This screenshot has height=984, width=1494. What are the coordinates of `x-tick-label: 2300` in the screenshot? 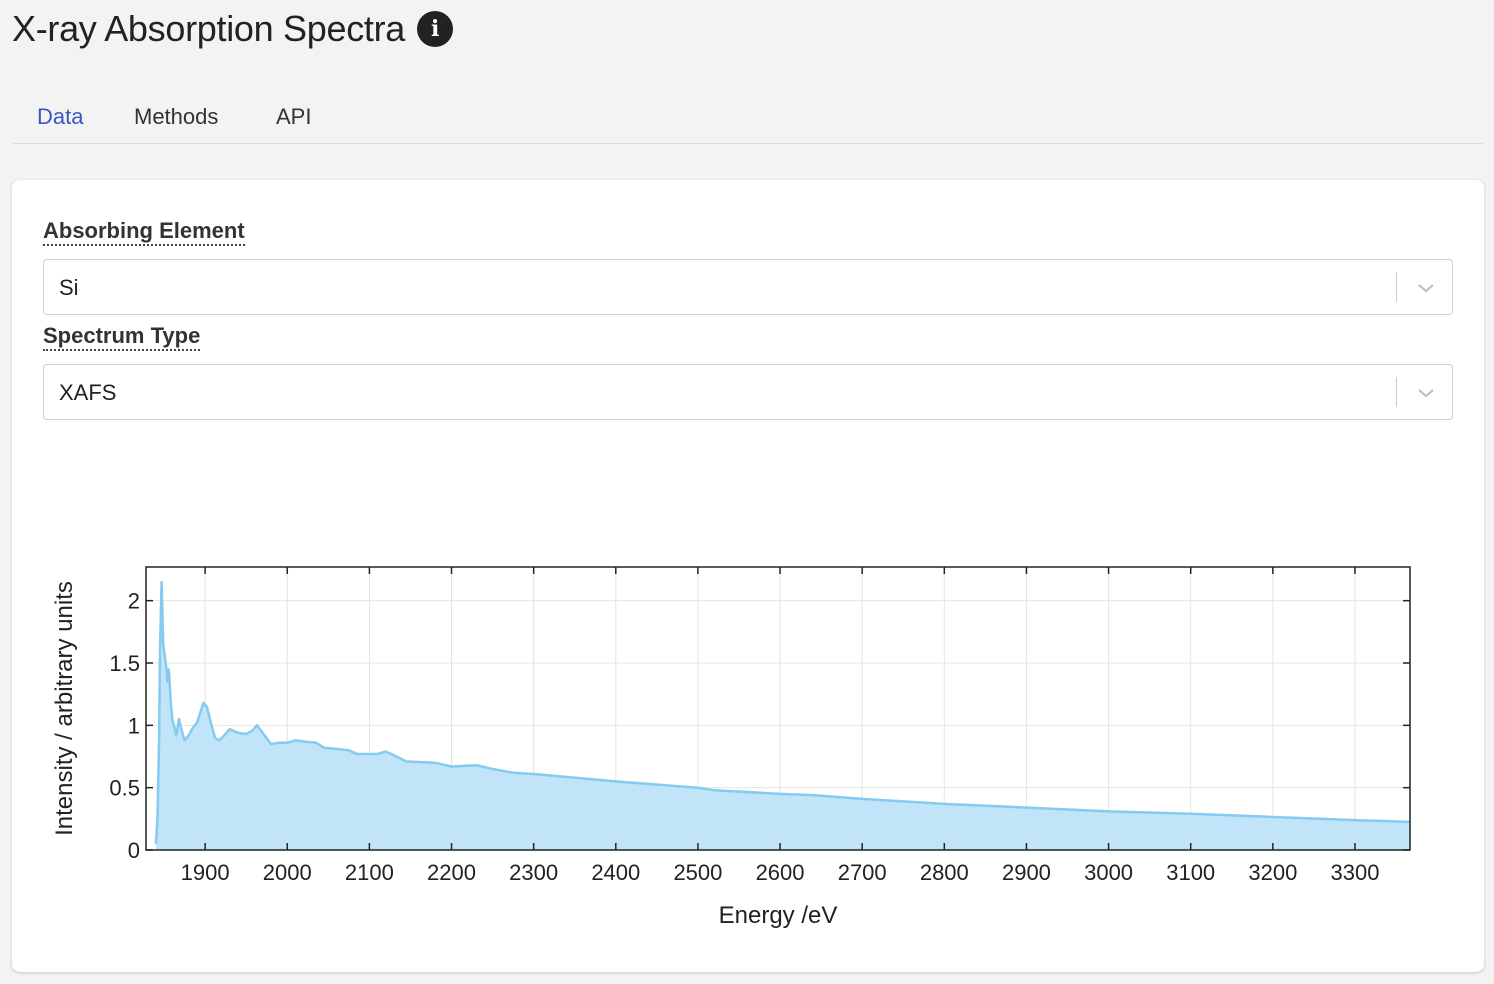 It's located at (533, 872).